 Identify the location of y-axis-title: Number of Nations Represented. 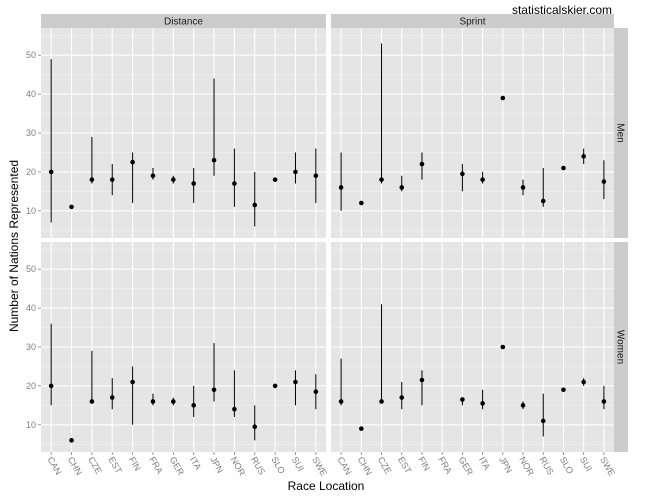
(14, 246).